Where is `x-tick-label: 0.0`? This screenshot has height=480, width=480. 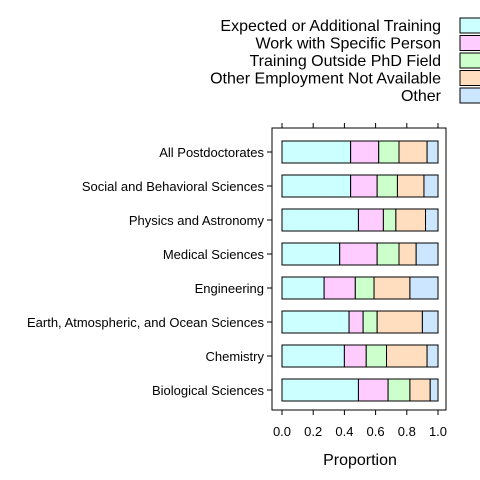 x-tick-label: 0.0 is located at coordinates (282, 431).